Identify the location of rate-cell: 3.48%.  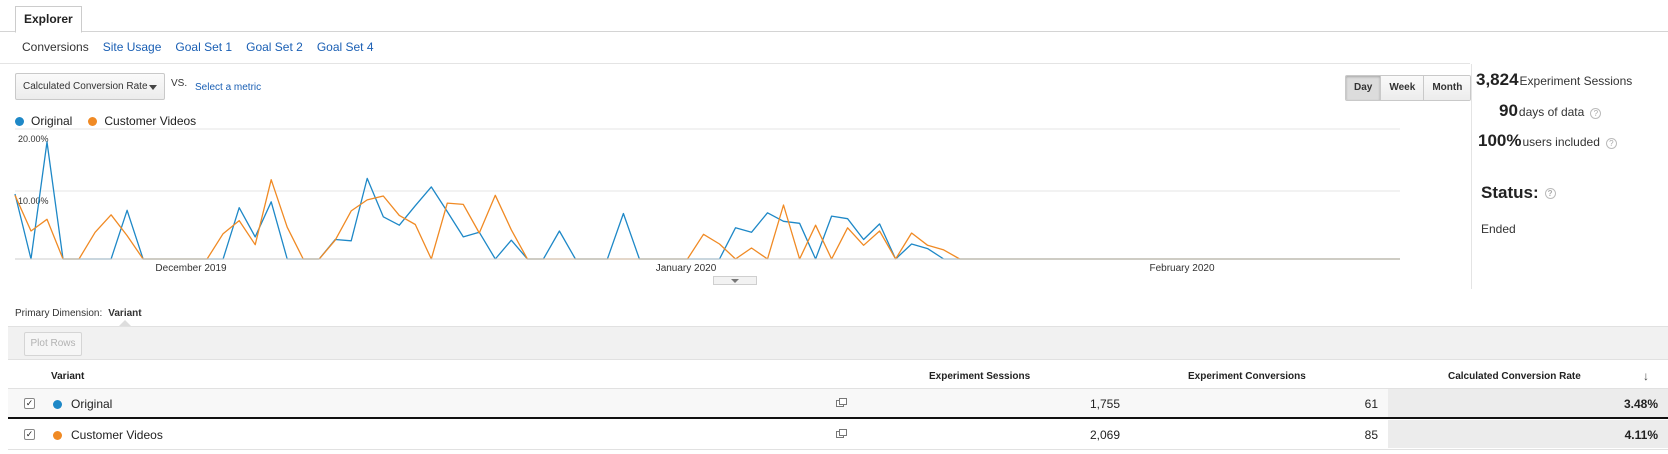
(1528, 403).